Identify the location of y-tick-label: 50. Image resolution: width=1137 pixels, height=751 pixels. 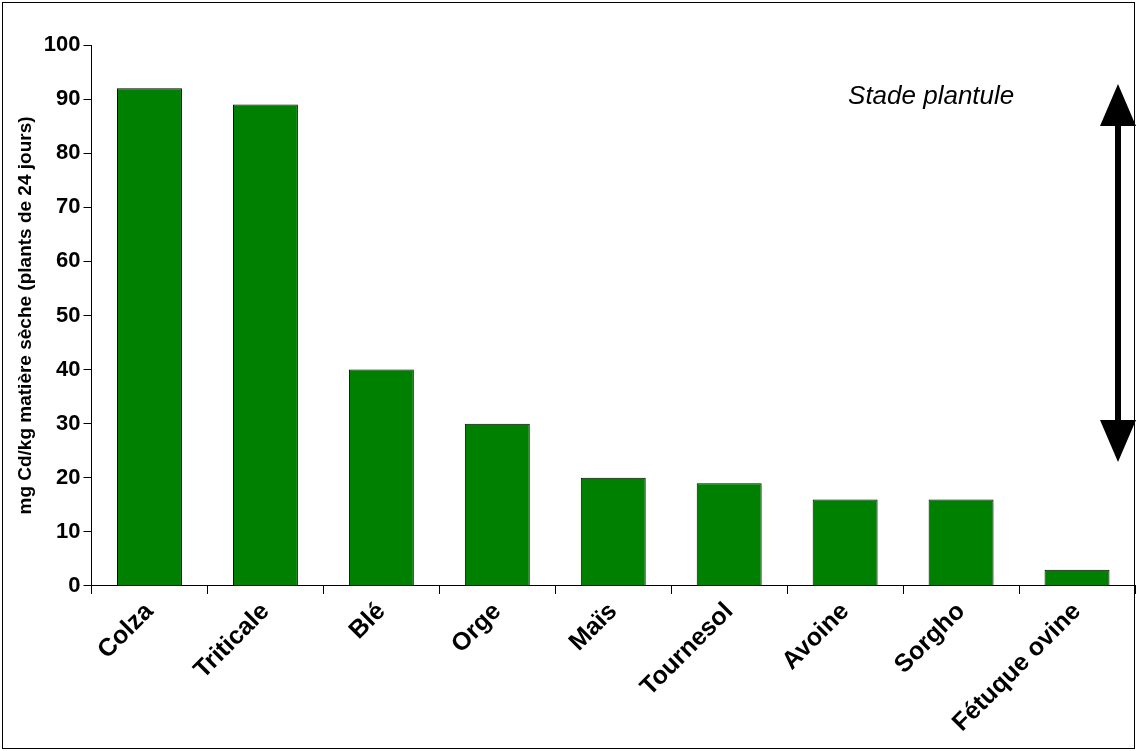
(68, 314).